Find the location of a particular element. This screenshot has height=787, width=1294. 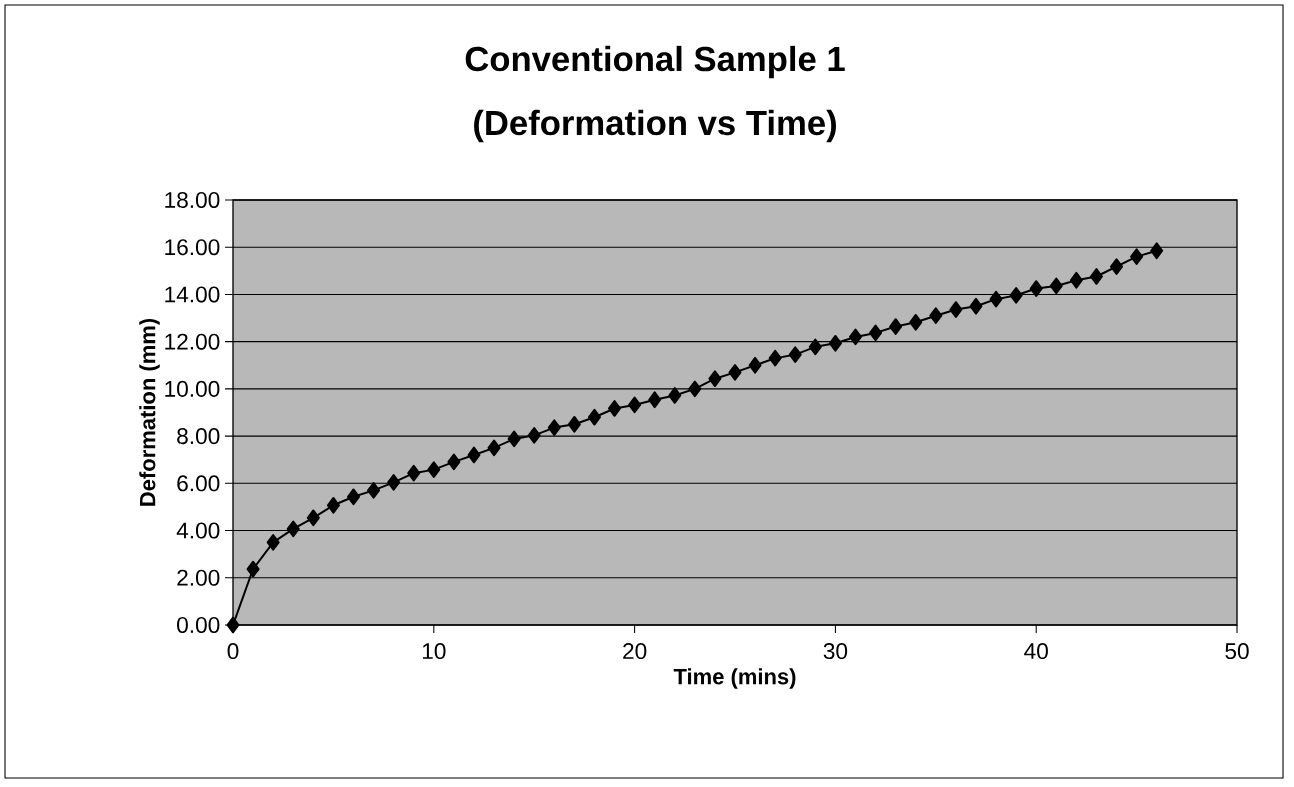

y-tick-label: 18.00 is located at coordinates (192, 200).